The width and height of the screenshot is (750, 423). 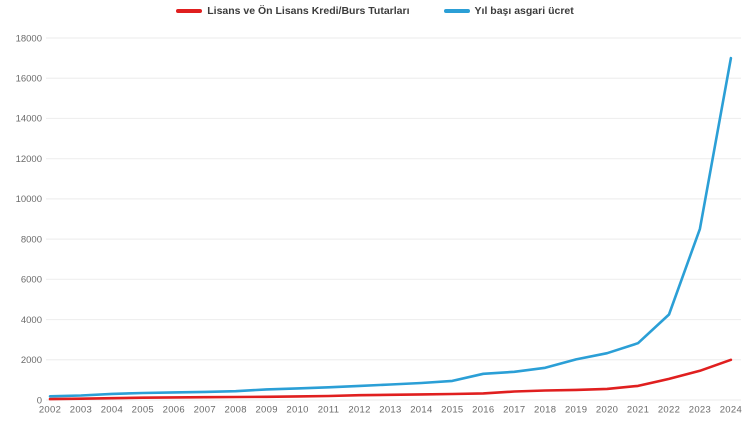 What do you see at coordinates (143, 410) in the screenshot?
I see `x-tick-label: 2005` at bounding box center [143, 410].